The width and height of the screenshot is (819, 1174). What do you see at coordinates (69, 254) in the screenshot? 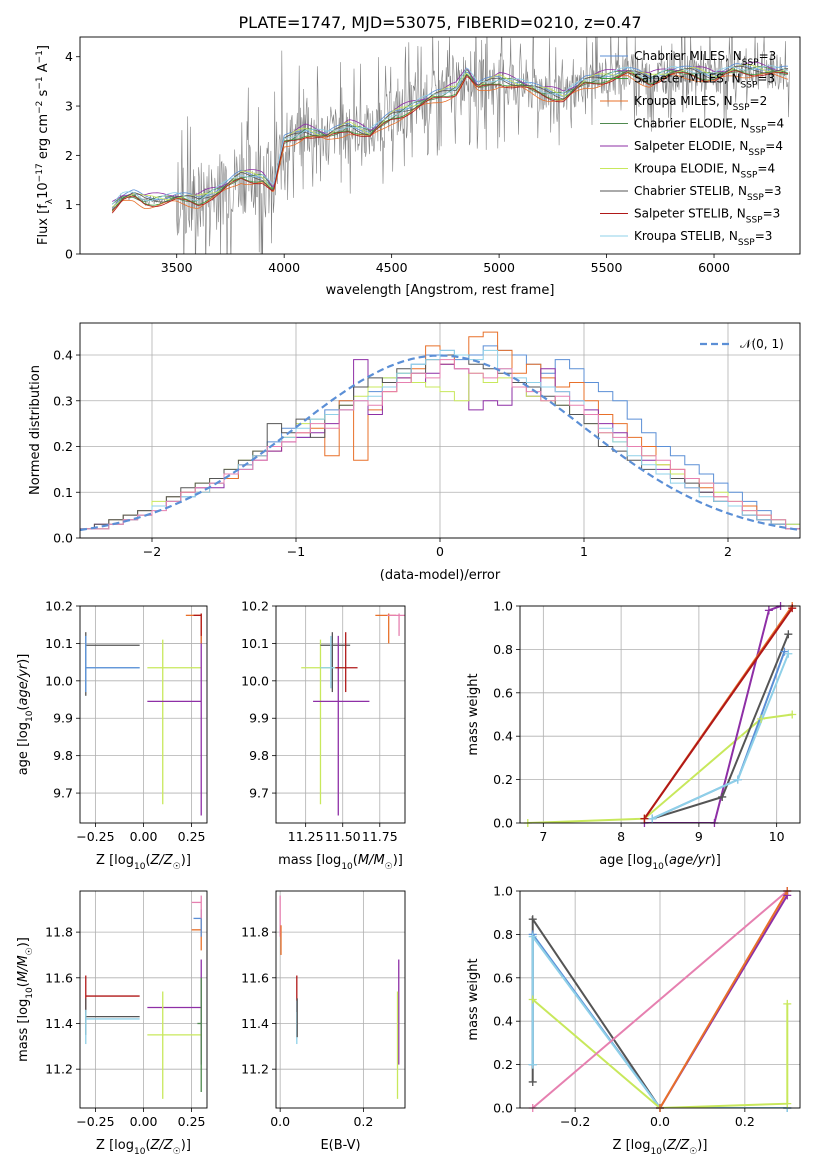
I see `y-tick-label: 0` at bounding box center [69, 254].